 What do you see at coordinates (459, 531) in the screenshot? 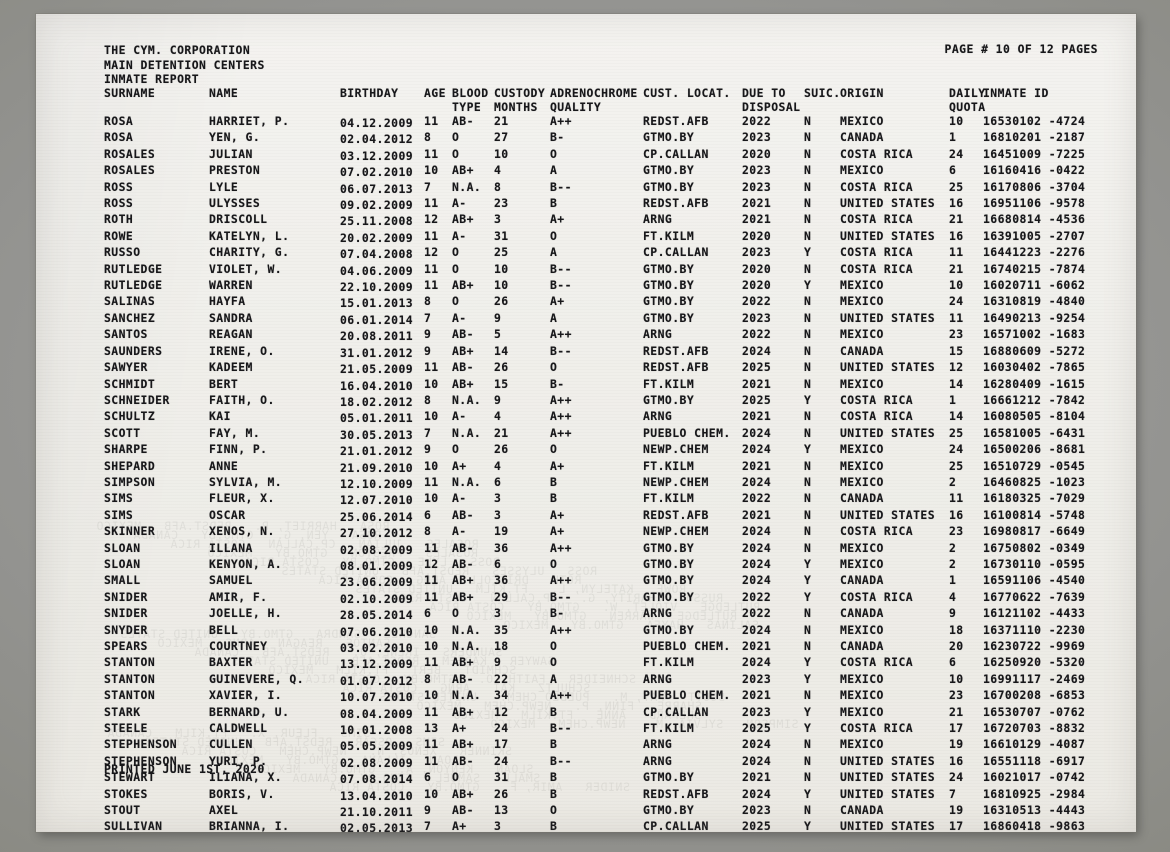
I see `cell-blood: A-` at bounding box center [459, 531].